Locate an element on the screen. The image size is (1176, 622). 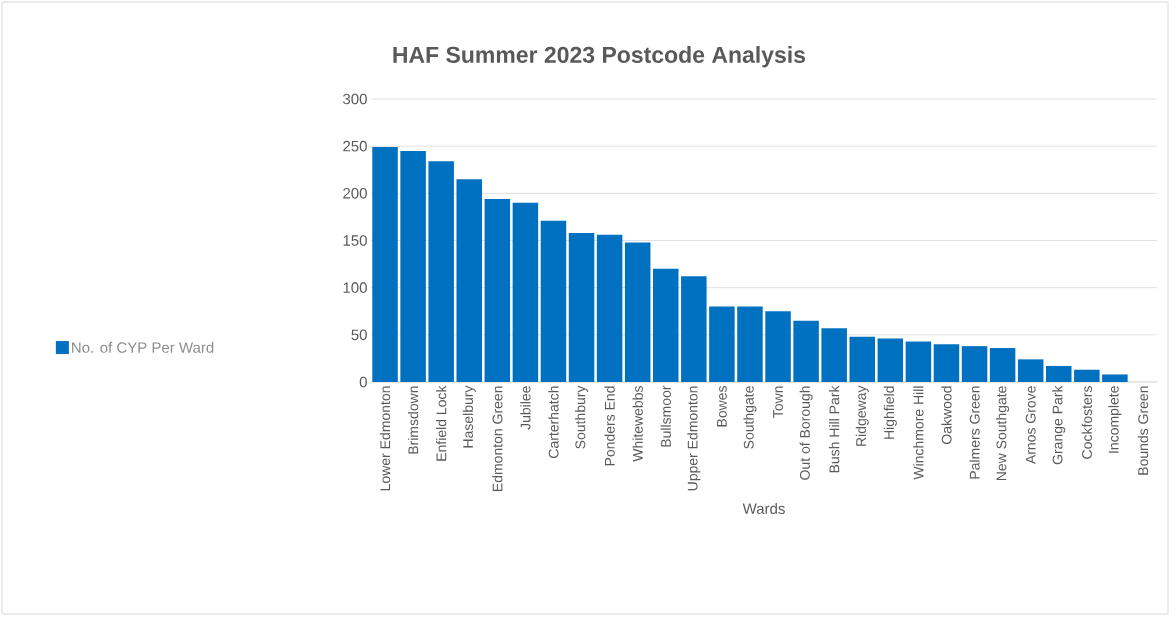
x-tick-label: Arnos Grove is located at coordinates (1030, 425).